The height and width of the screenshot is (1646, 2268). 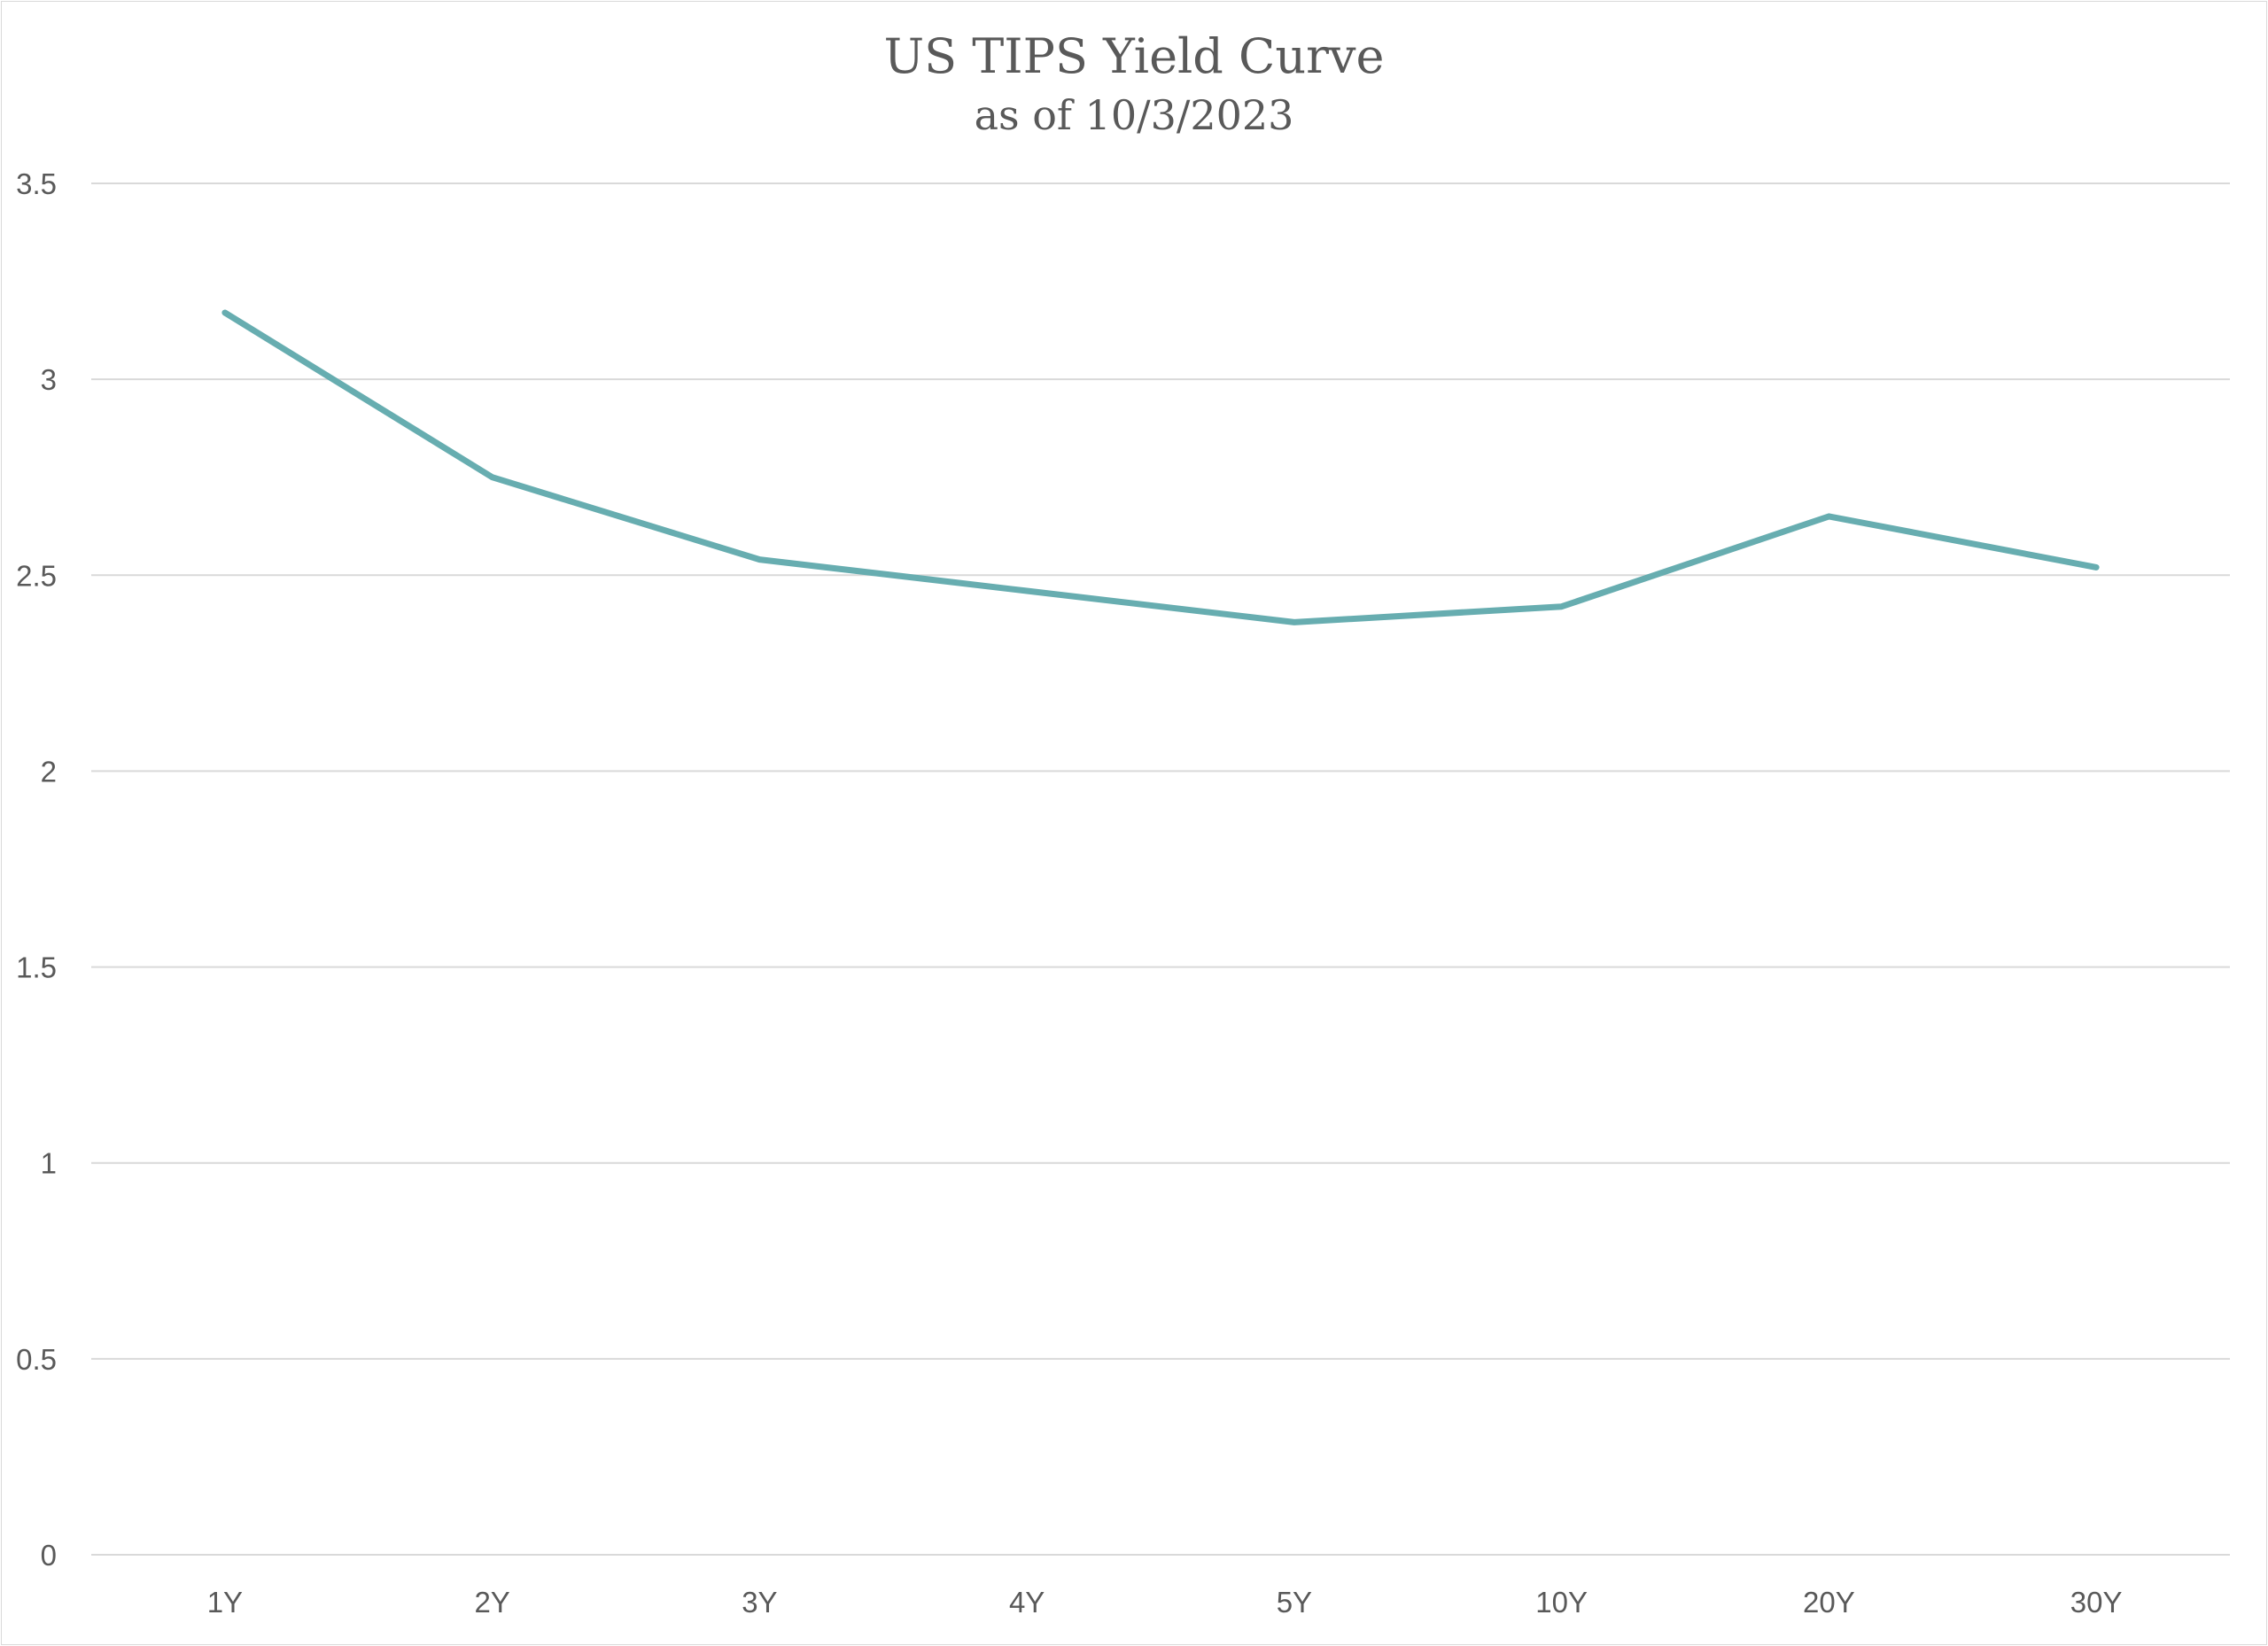 I want to click on y-tick-label: 2, so click(x=49, y=771).